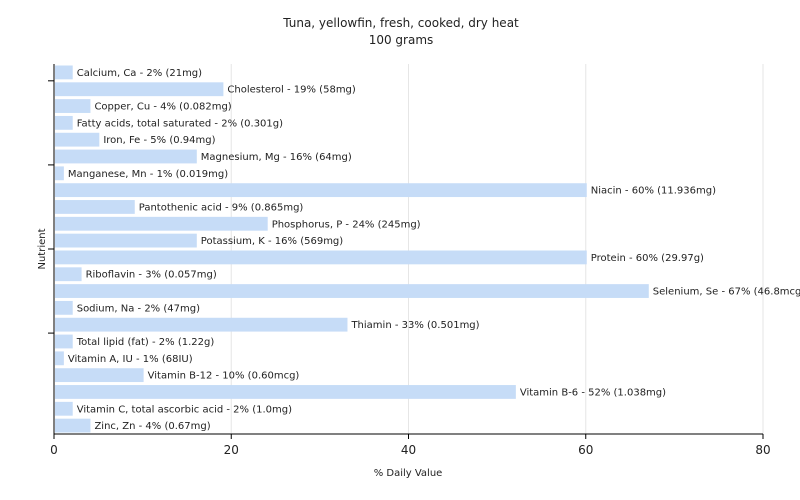 This screenshot has height=500, width=800. Describe the element at coordinates (401, 40) in the screenshot. I see `chart-subtitle: 100 grams` at that location.